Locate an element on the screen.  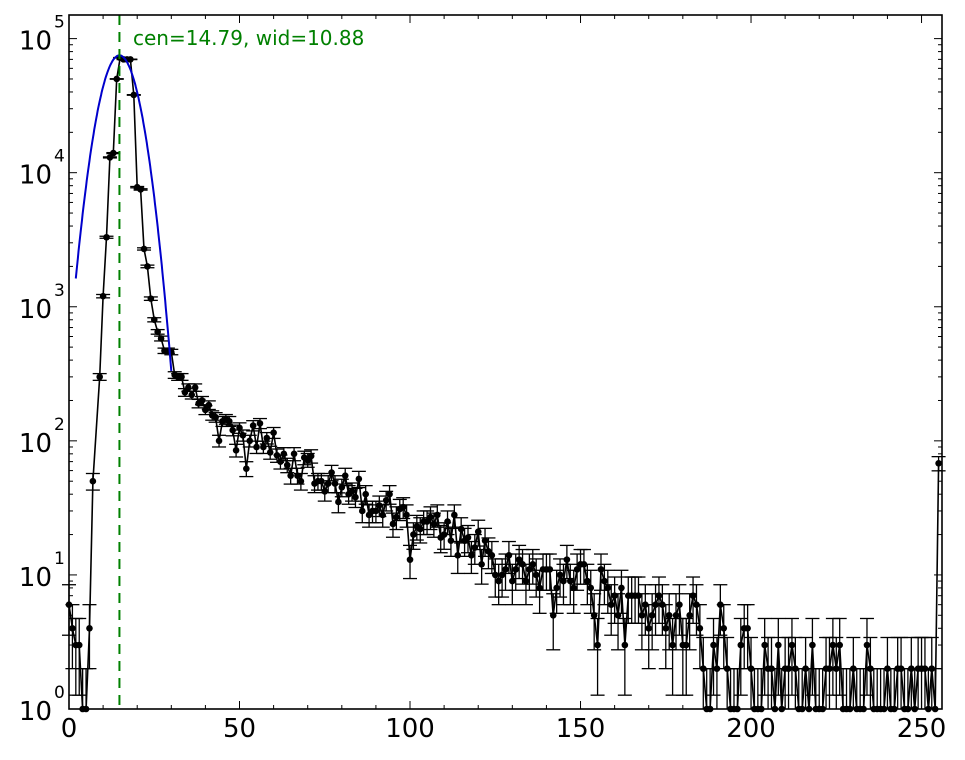
x-tick-label: 200 is located at coordinates (751, 729).